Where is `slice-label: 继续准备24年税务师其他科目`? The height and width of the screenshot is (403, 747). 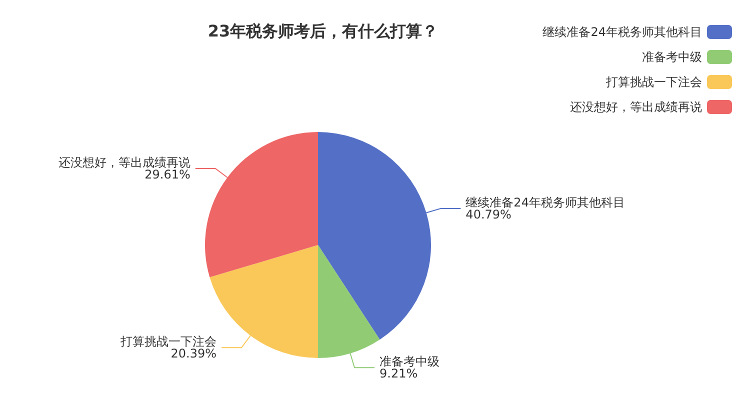 slice-label: 继续准备24年税务师其他科目 is located at coordinates (545, 202).